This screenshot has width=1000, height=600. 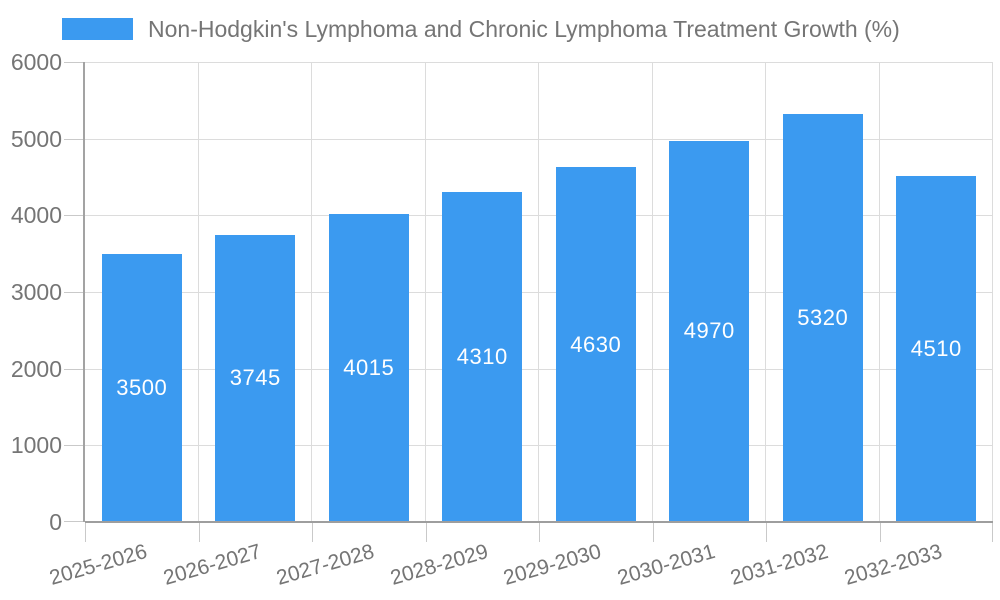 I want to click on x-axis-label: 2026-2027, so click(x=212, y=565).